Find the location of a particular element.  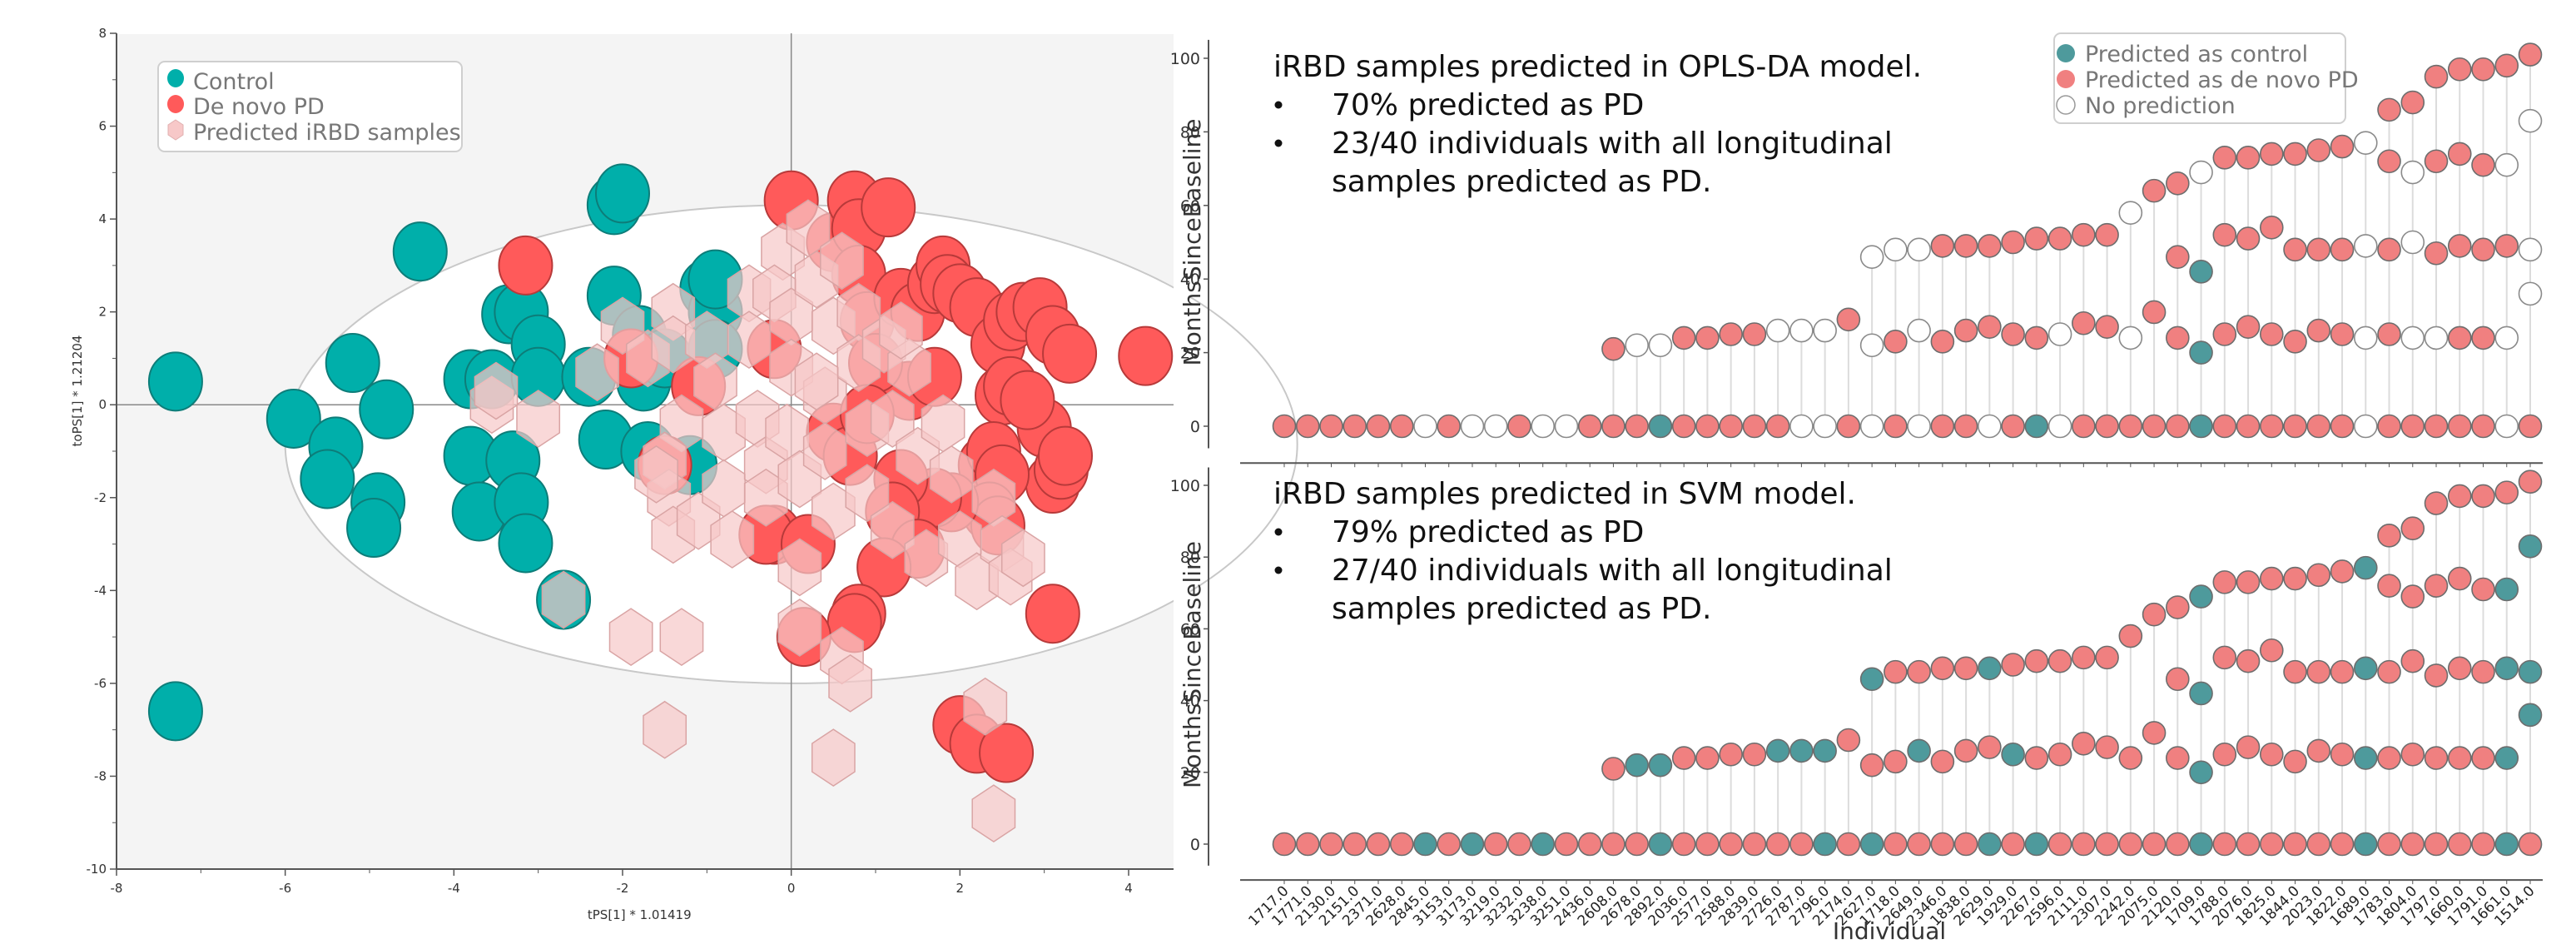

y-tick-label: 0 is located at coordinates (102, 404).